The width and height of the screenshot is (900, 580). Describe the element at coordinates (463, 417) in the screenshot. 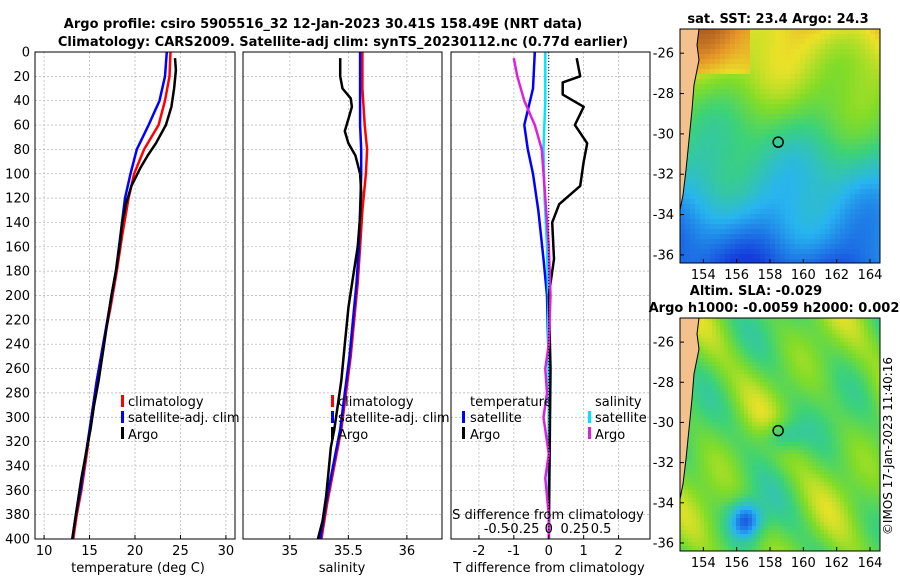

I see `legend-sat-t-swatch` at that location.